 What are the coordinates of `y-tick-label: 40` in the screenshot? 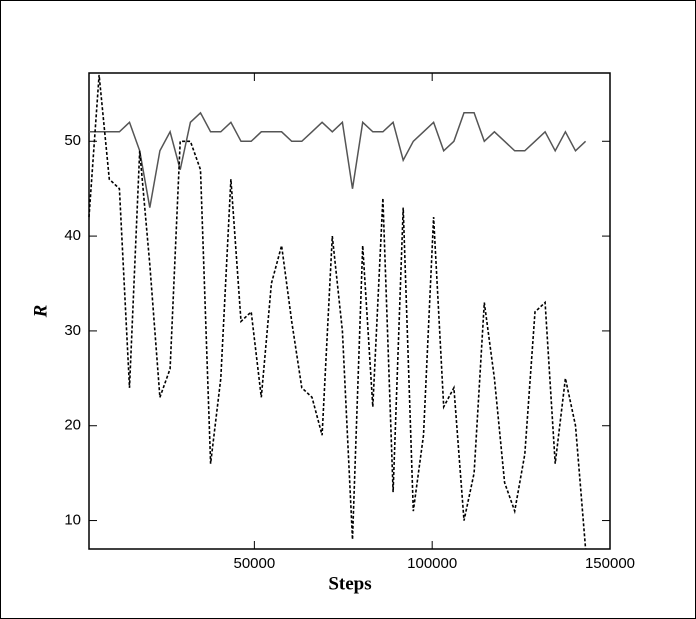 It's located at (72, 235).